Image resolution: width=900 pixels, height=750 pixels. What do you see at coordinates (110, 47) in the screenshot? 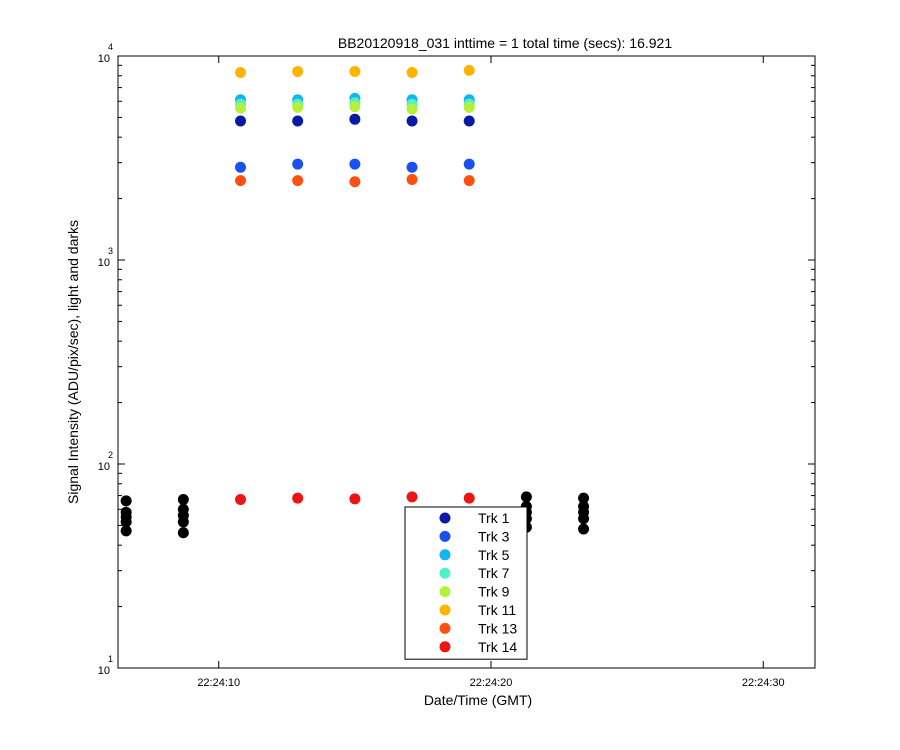
I see `y-tick-exponent: 4` at bounding box center [110, 47].